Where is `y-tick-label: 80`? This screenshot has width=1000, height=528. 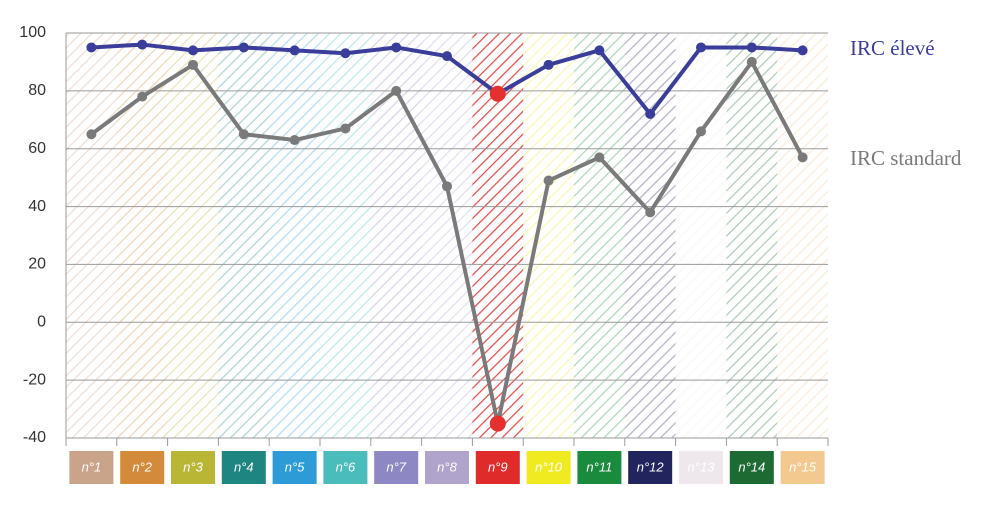 y-tick-label: 80 is located at coordinates (37, 90).